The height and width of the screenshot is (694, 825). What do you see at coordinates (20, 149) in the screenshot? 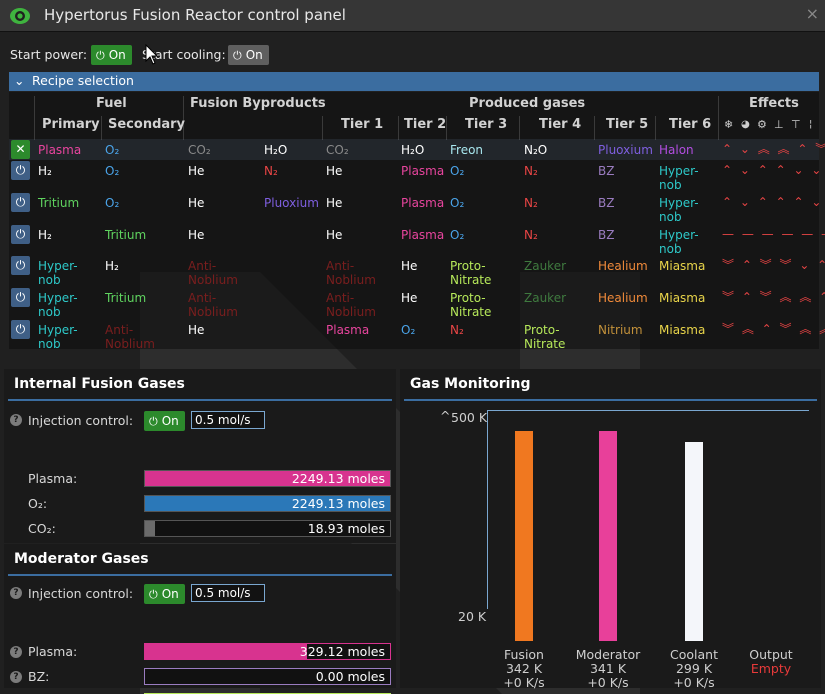
I see `selected-recipe-button: ✕` at bounding box center [20, 149].